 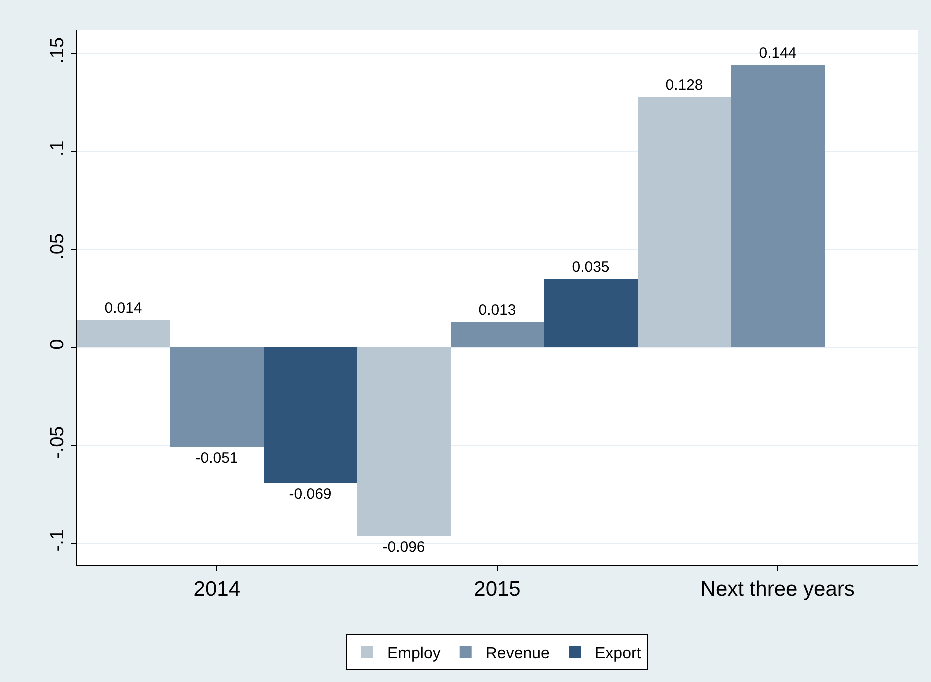 I want to click on y-tick-label: .15, so click(x=57, y=50).